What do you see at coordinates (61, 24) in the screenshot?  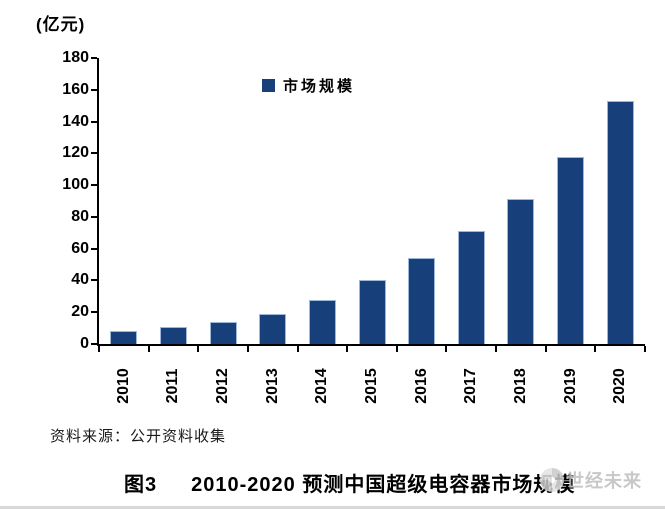 I see `y-axis-unit-label: (亿元)` at bounding box center [61, 24].